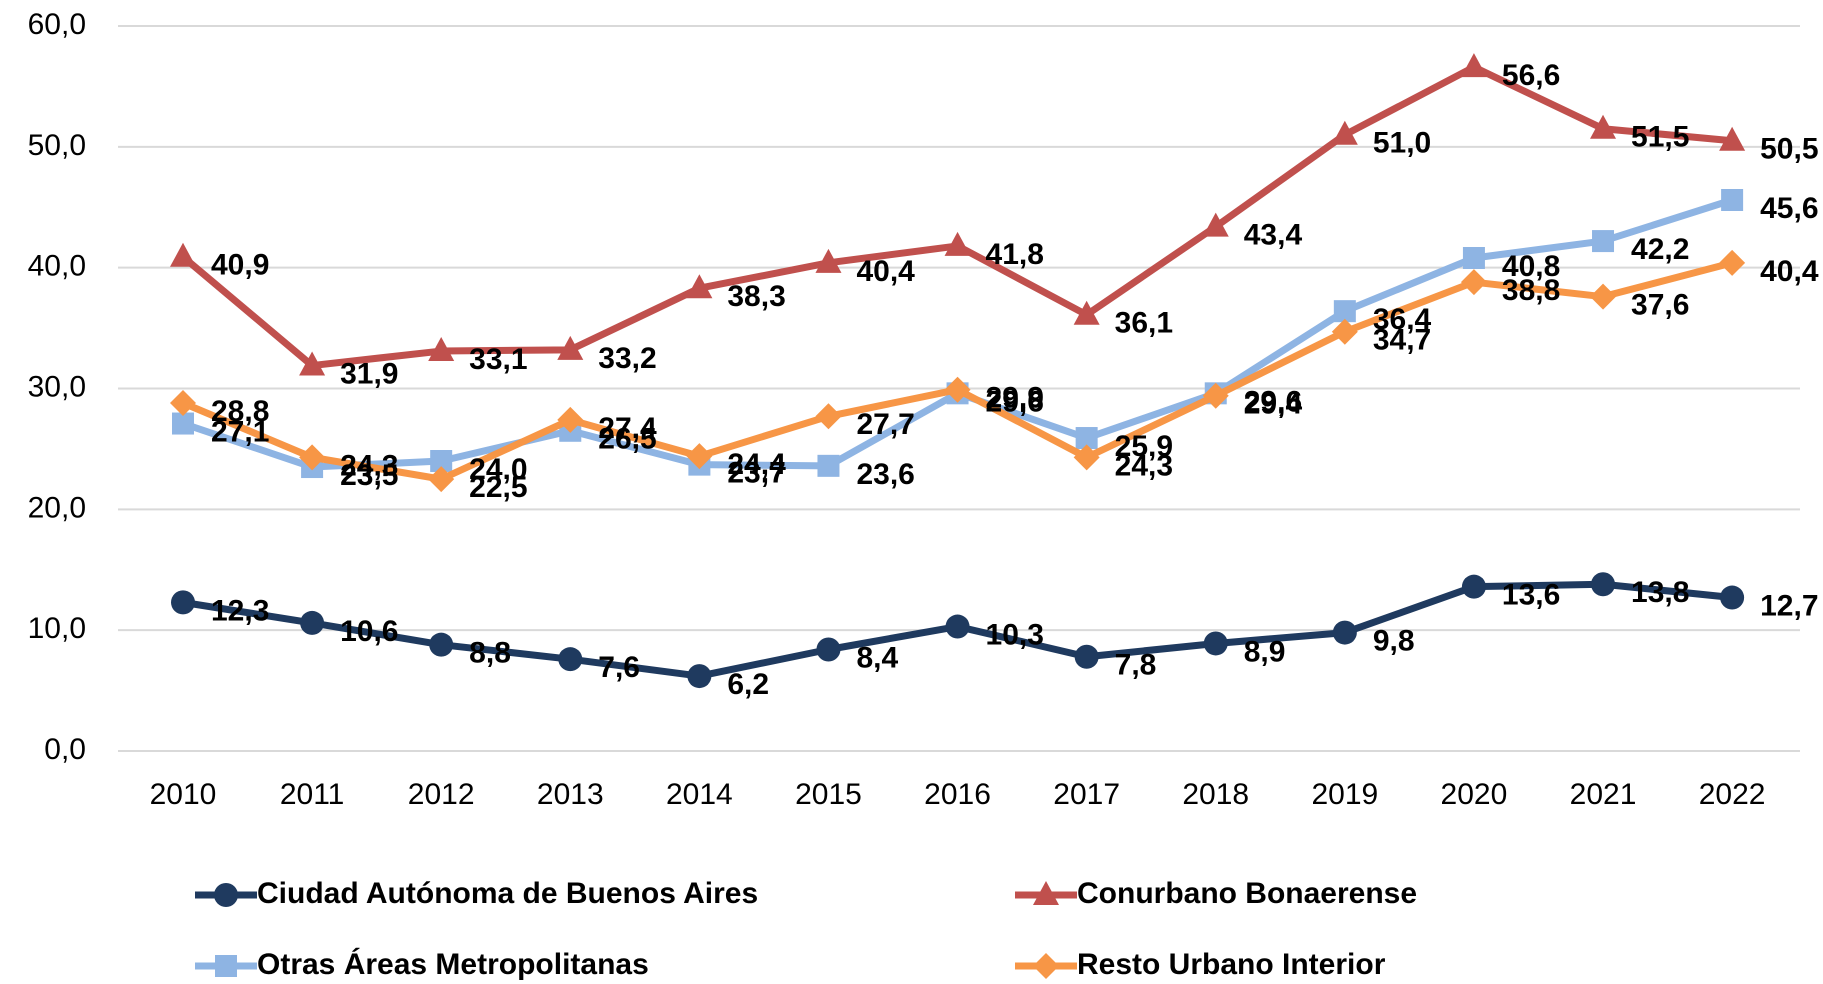  Describe the element at coordinates (1015, 634) in the screenshot. I see `data-label: 10,3` at that location.